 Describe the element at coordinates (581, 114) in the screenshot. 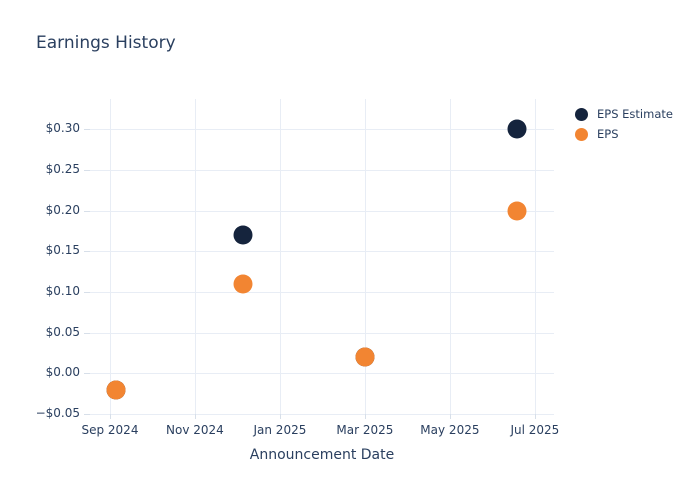

I see `legend-marker-eps-estimate` at that location.